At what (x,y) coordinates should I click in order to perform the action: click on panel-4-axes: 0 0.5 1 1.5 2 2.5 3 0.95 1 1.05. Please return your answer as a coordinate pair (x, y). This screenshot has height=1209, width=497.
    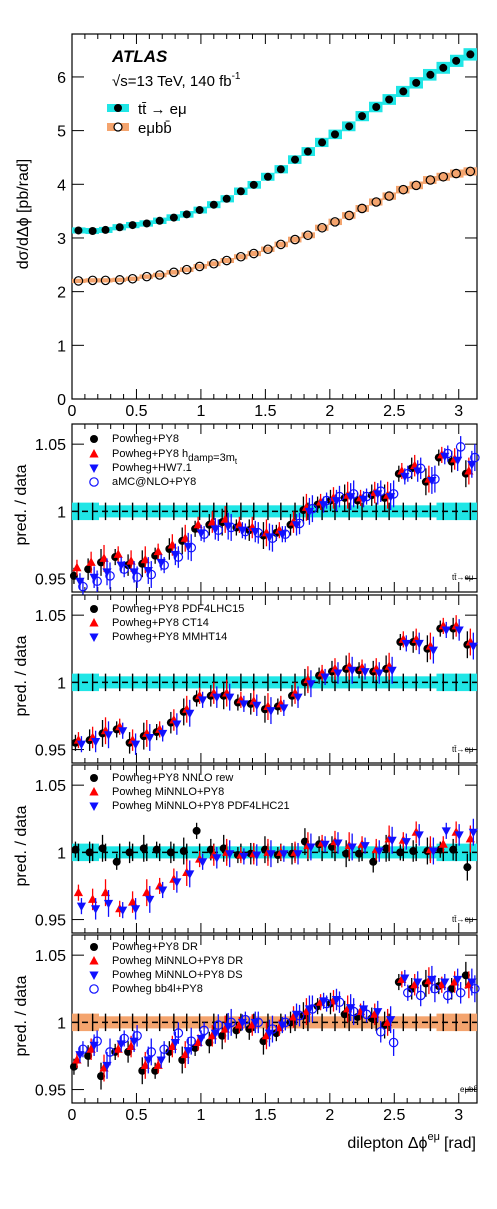
    Looking at the image, I should click on (256, 1029).